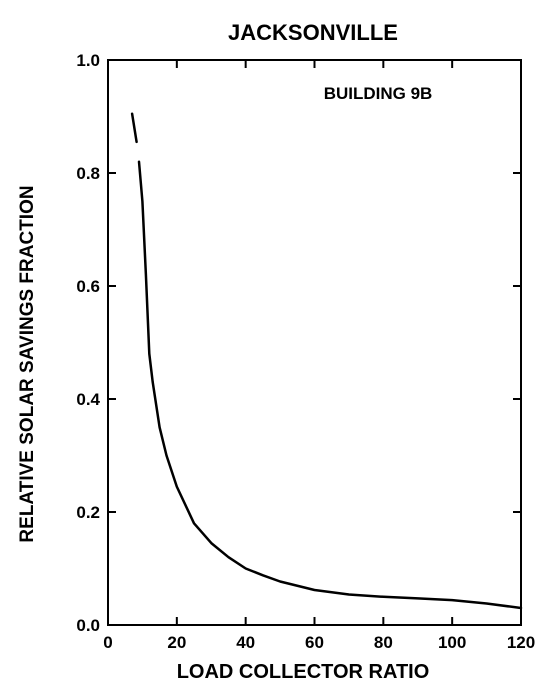 The height and width of the screenshot is (694, 559). Describe the element at coordinates (378, 93) in the screenshot. I see `building-annotation: BUILDING 9B` at that location.